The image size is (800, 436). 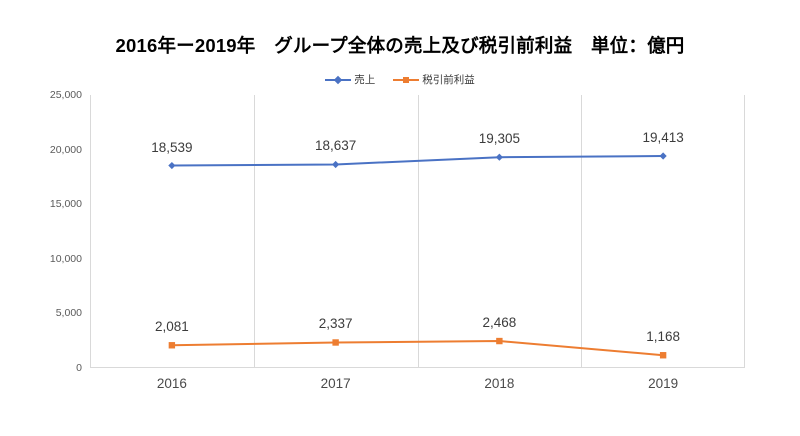 I want to click on legend-item-pretax-profit: 税引前利益, so click(x=434, y=79).